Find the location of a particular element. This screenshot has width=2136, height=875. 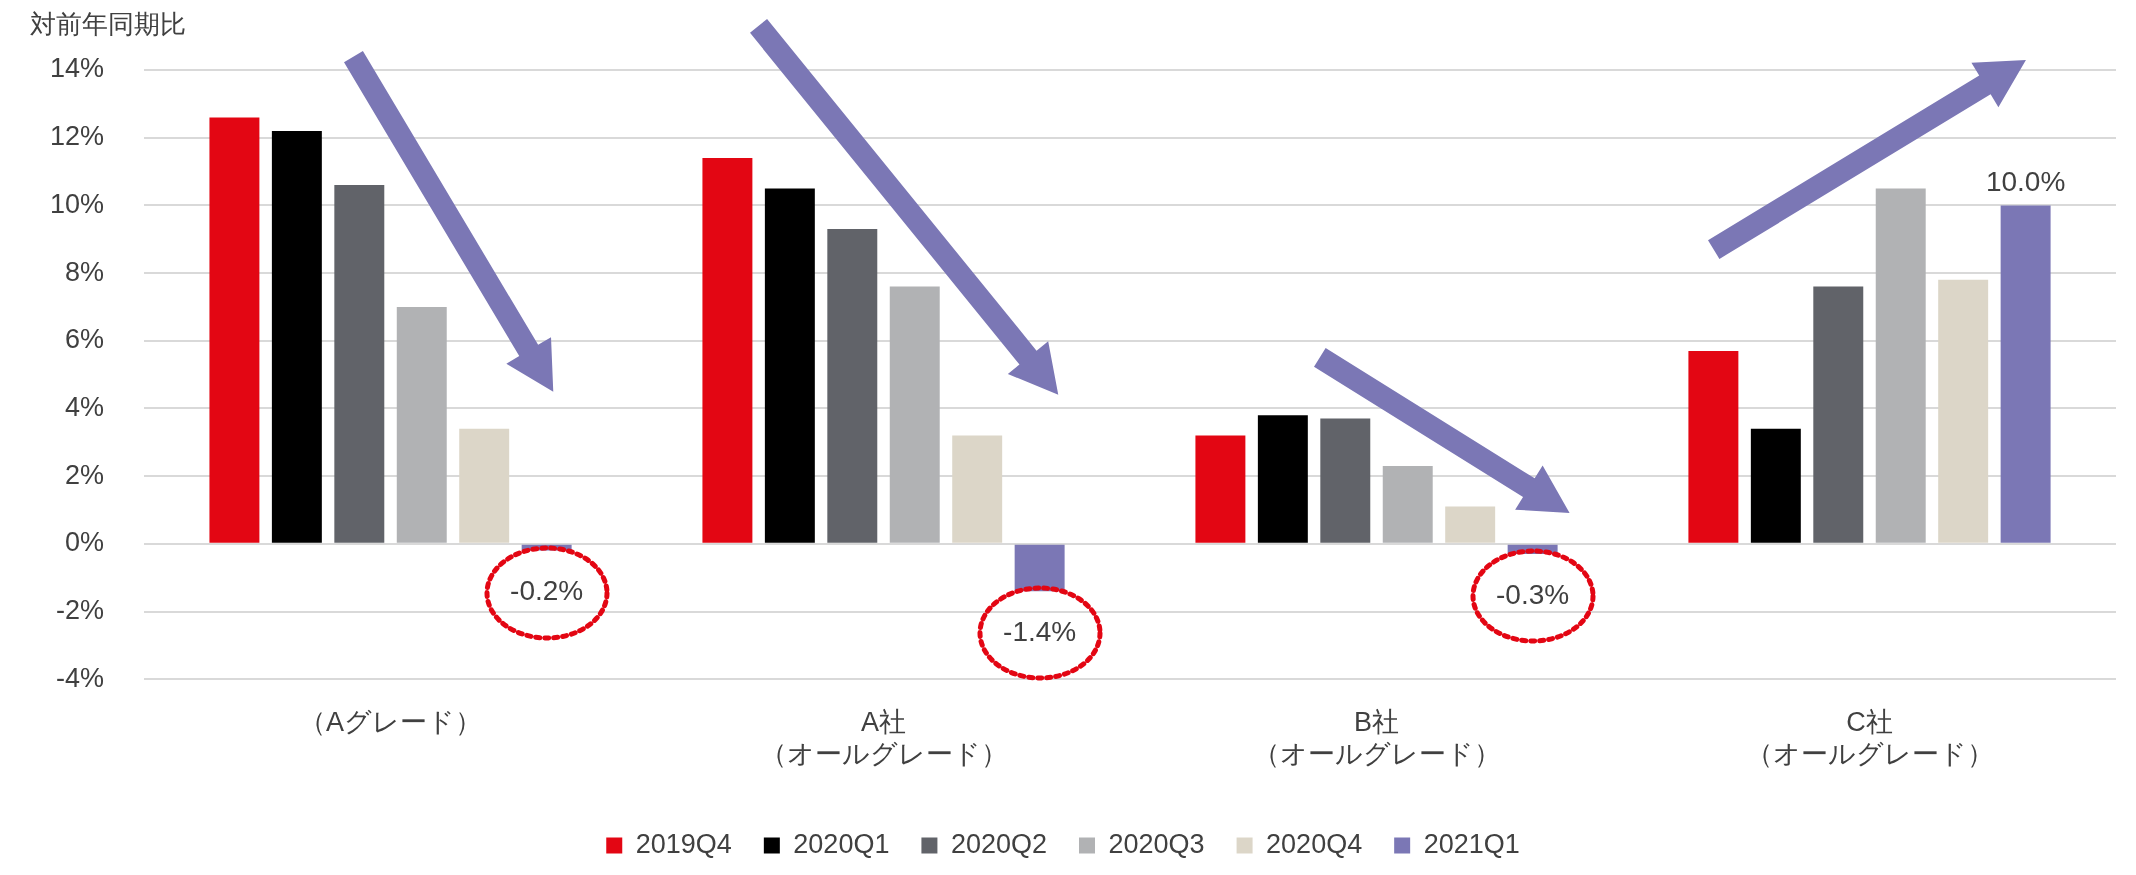

y-tick-label: 6% is located at coordinates (85, 339).